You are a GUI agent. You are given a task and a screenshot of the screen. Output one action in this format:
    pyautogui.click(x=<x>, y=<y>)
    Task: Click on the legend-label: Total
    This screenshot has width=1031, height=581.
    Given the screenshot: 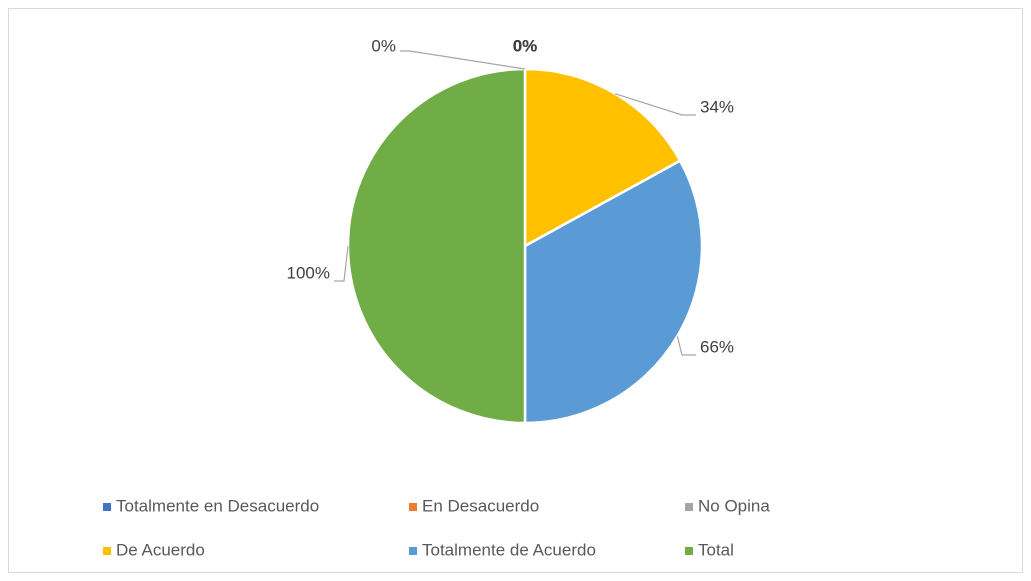 What is the action you would take?
    pyautogui.click(x=716, y=549)
    